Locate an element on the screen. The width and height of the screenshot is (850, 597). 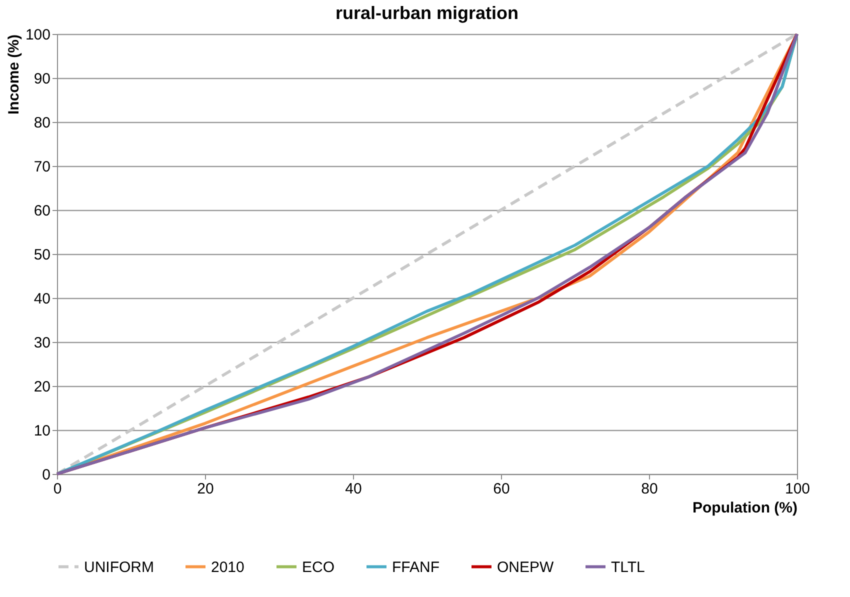
y-tick-label: 50 is located at coordinates (42, 255).